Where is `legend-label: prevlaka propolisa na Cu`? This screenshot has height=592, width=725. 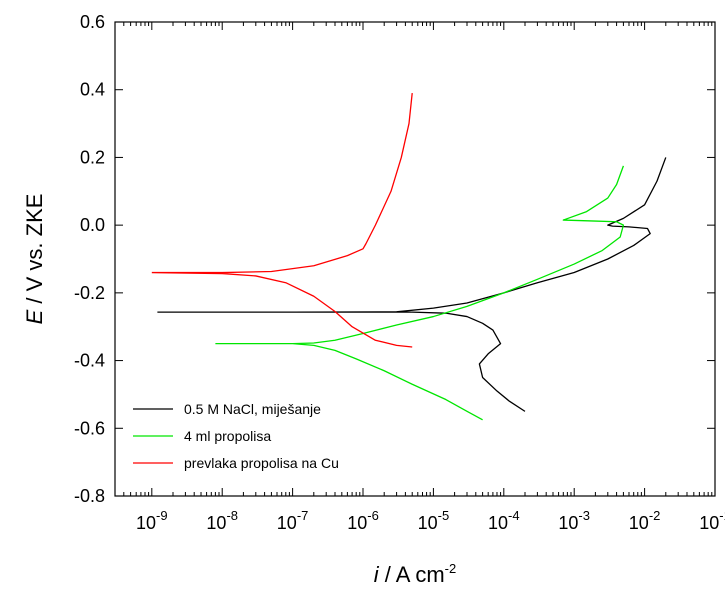
legend-label: prevlaka propolisa na Cu is located at coordinates (261, 463).